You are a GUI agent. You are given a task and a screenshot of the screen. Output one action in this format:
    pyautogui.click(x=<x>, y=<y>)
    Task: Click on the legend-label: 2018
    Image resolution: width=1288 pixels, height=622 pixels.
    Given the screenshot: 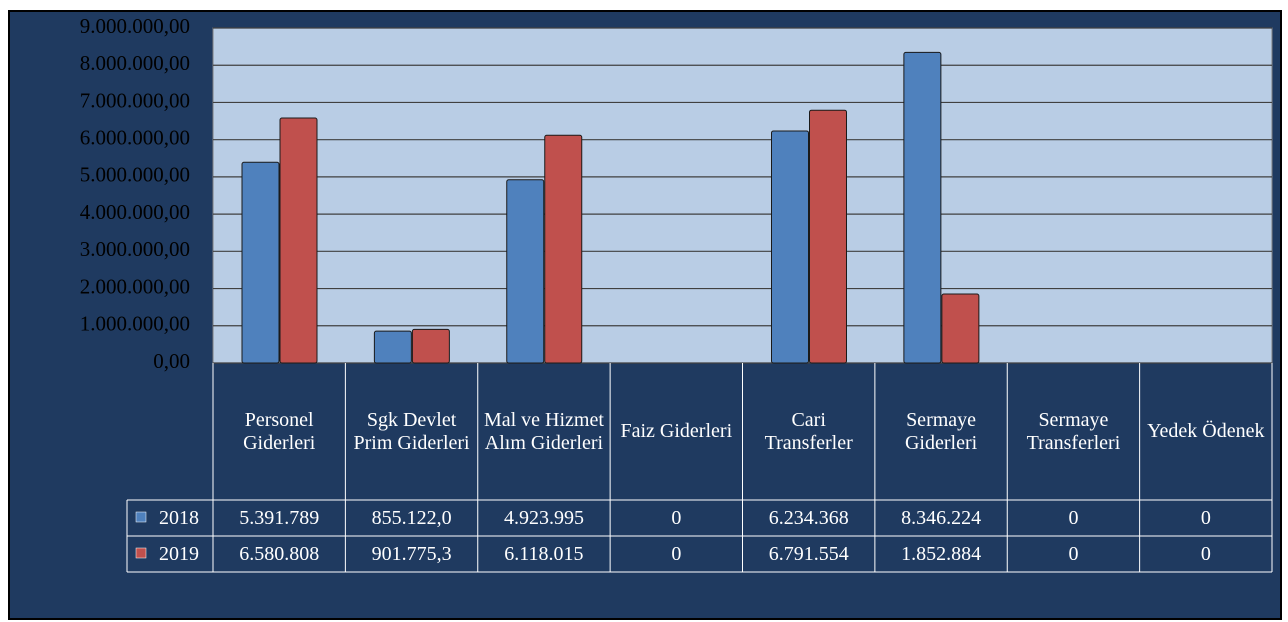 What is the action you would take?
    pyautogui.click(x=179, y=517)
    